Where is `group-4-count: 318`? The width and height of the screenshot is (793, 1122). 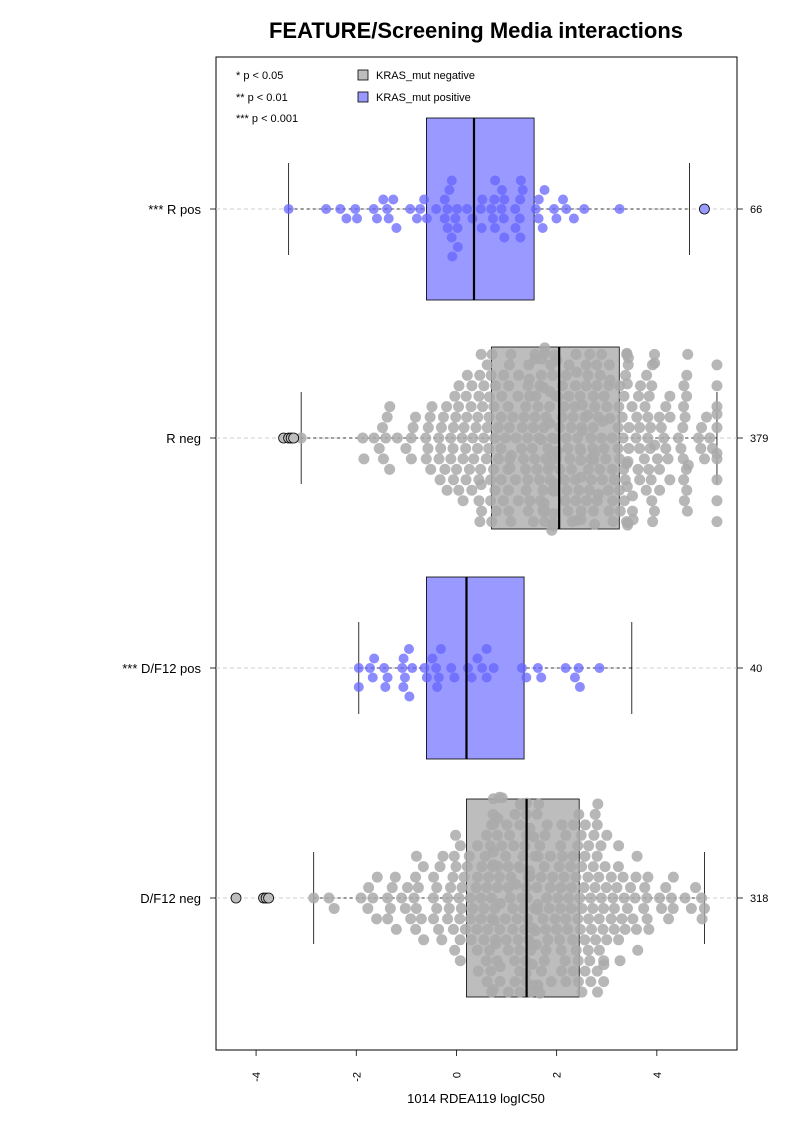 group-4-count: 318 is located at coordinates (759, 899).